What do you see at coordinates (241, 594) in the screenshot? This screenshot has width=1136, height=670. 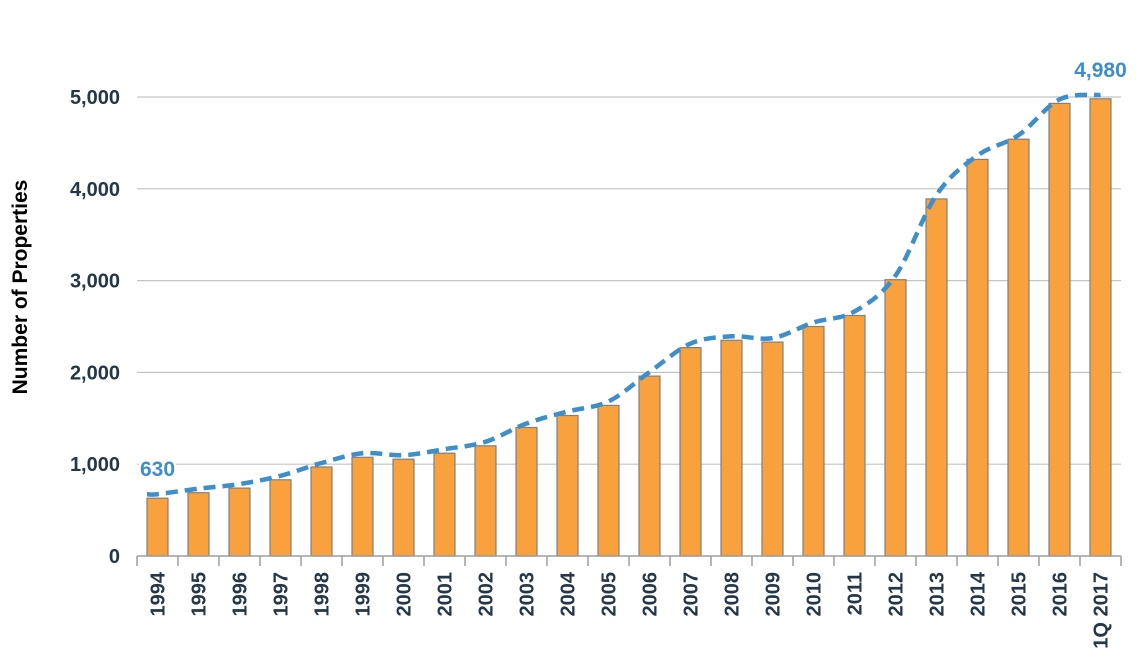 I see `x-tick-label: 1996` at bounding box center [241, 594].